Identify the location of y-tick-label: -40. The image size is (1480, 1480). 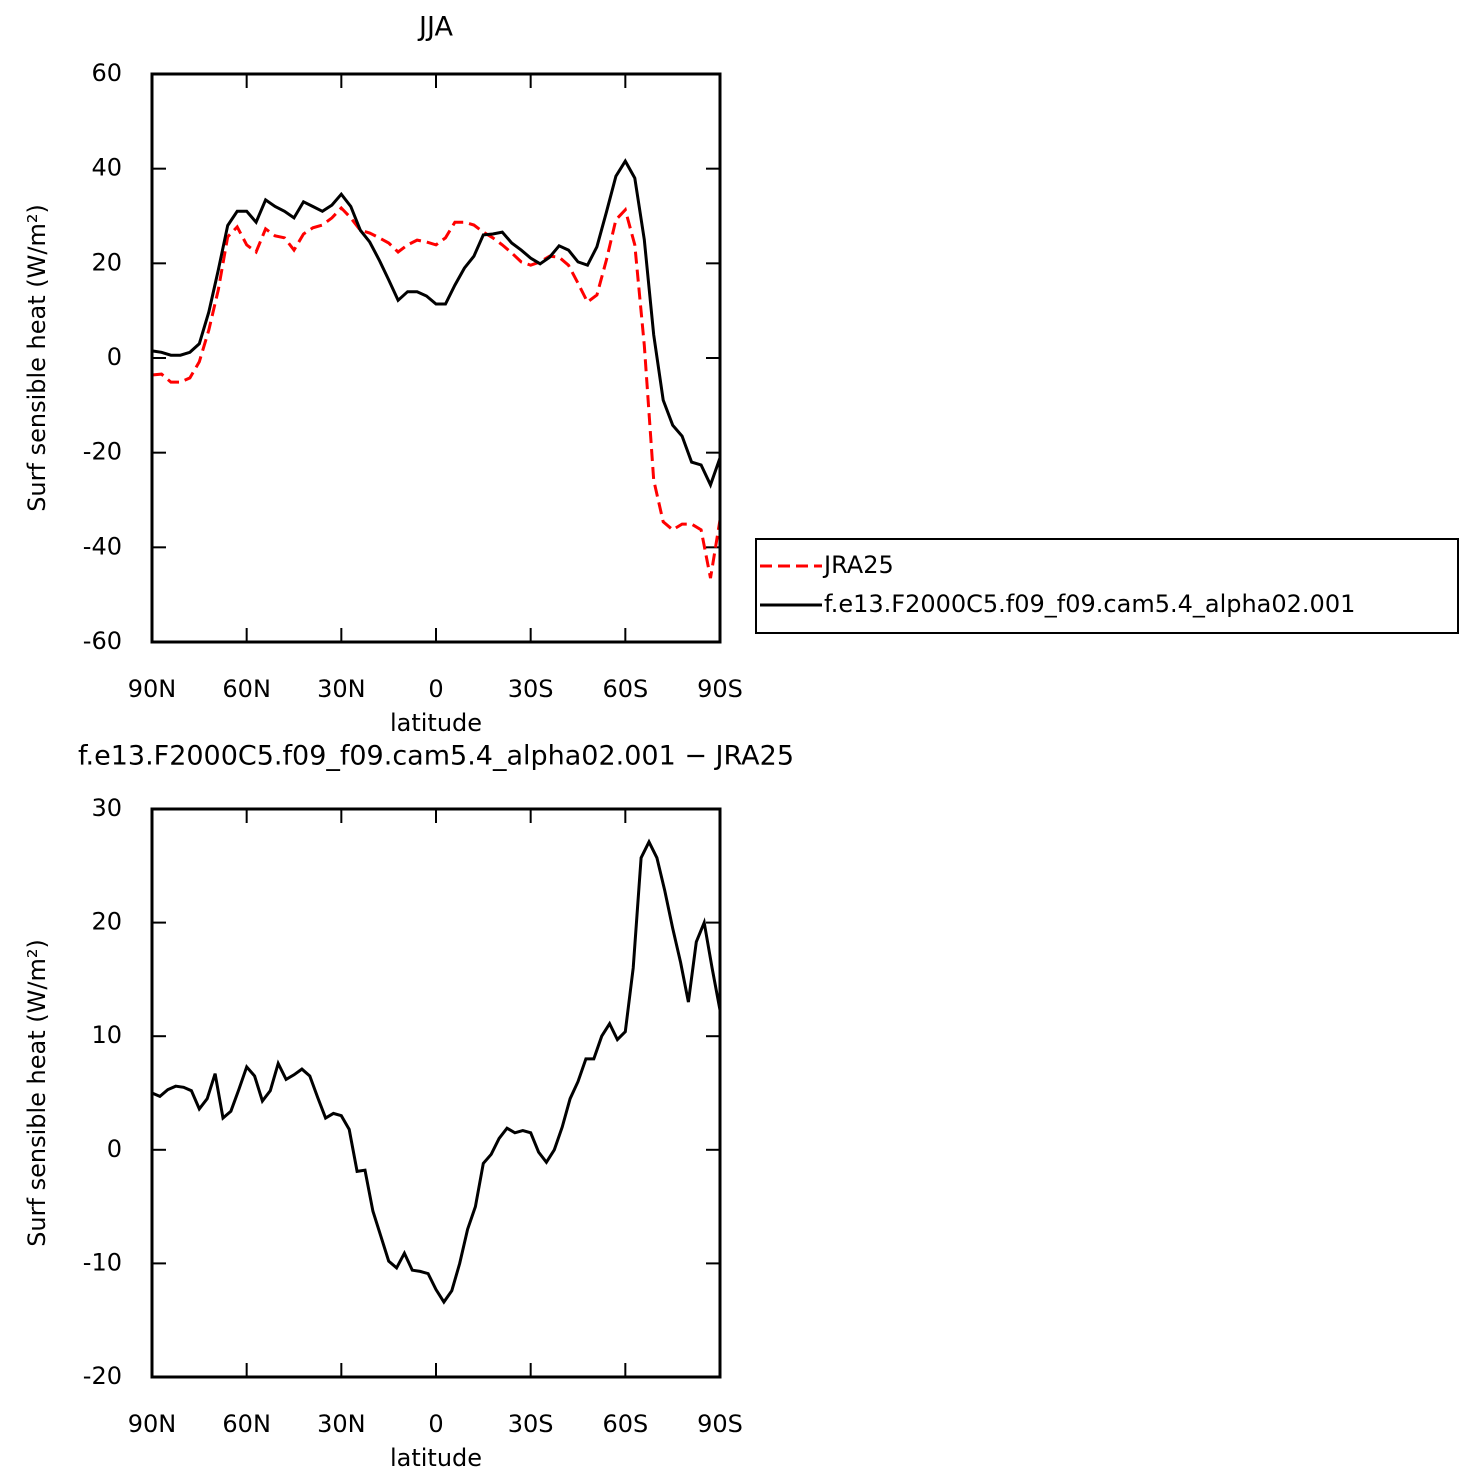
(102, 546).